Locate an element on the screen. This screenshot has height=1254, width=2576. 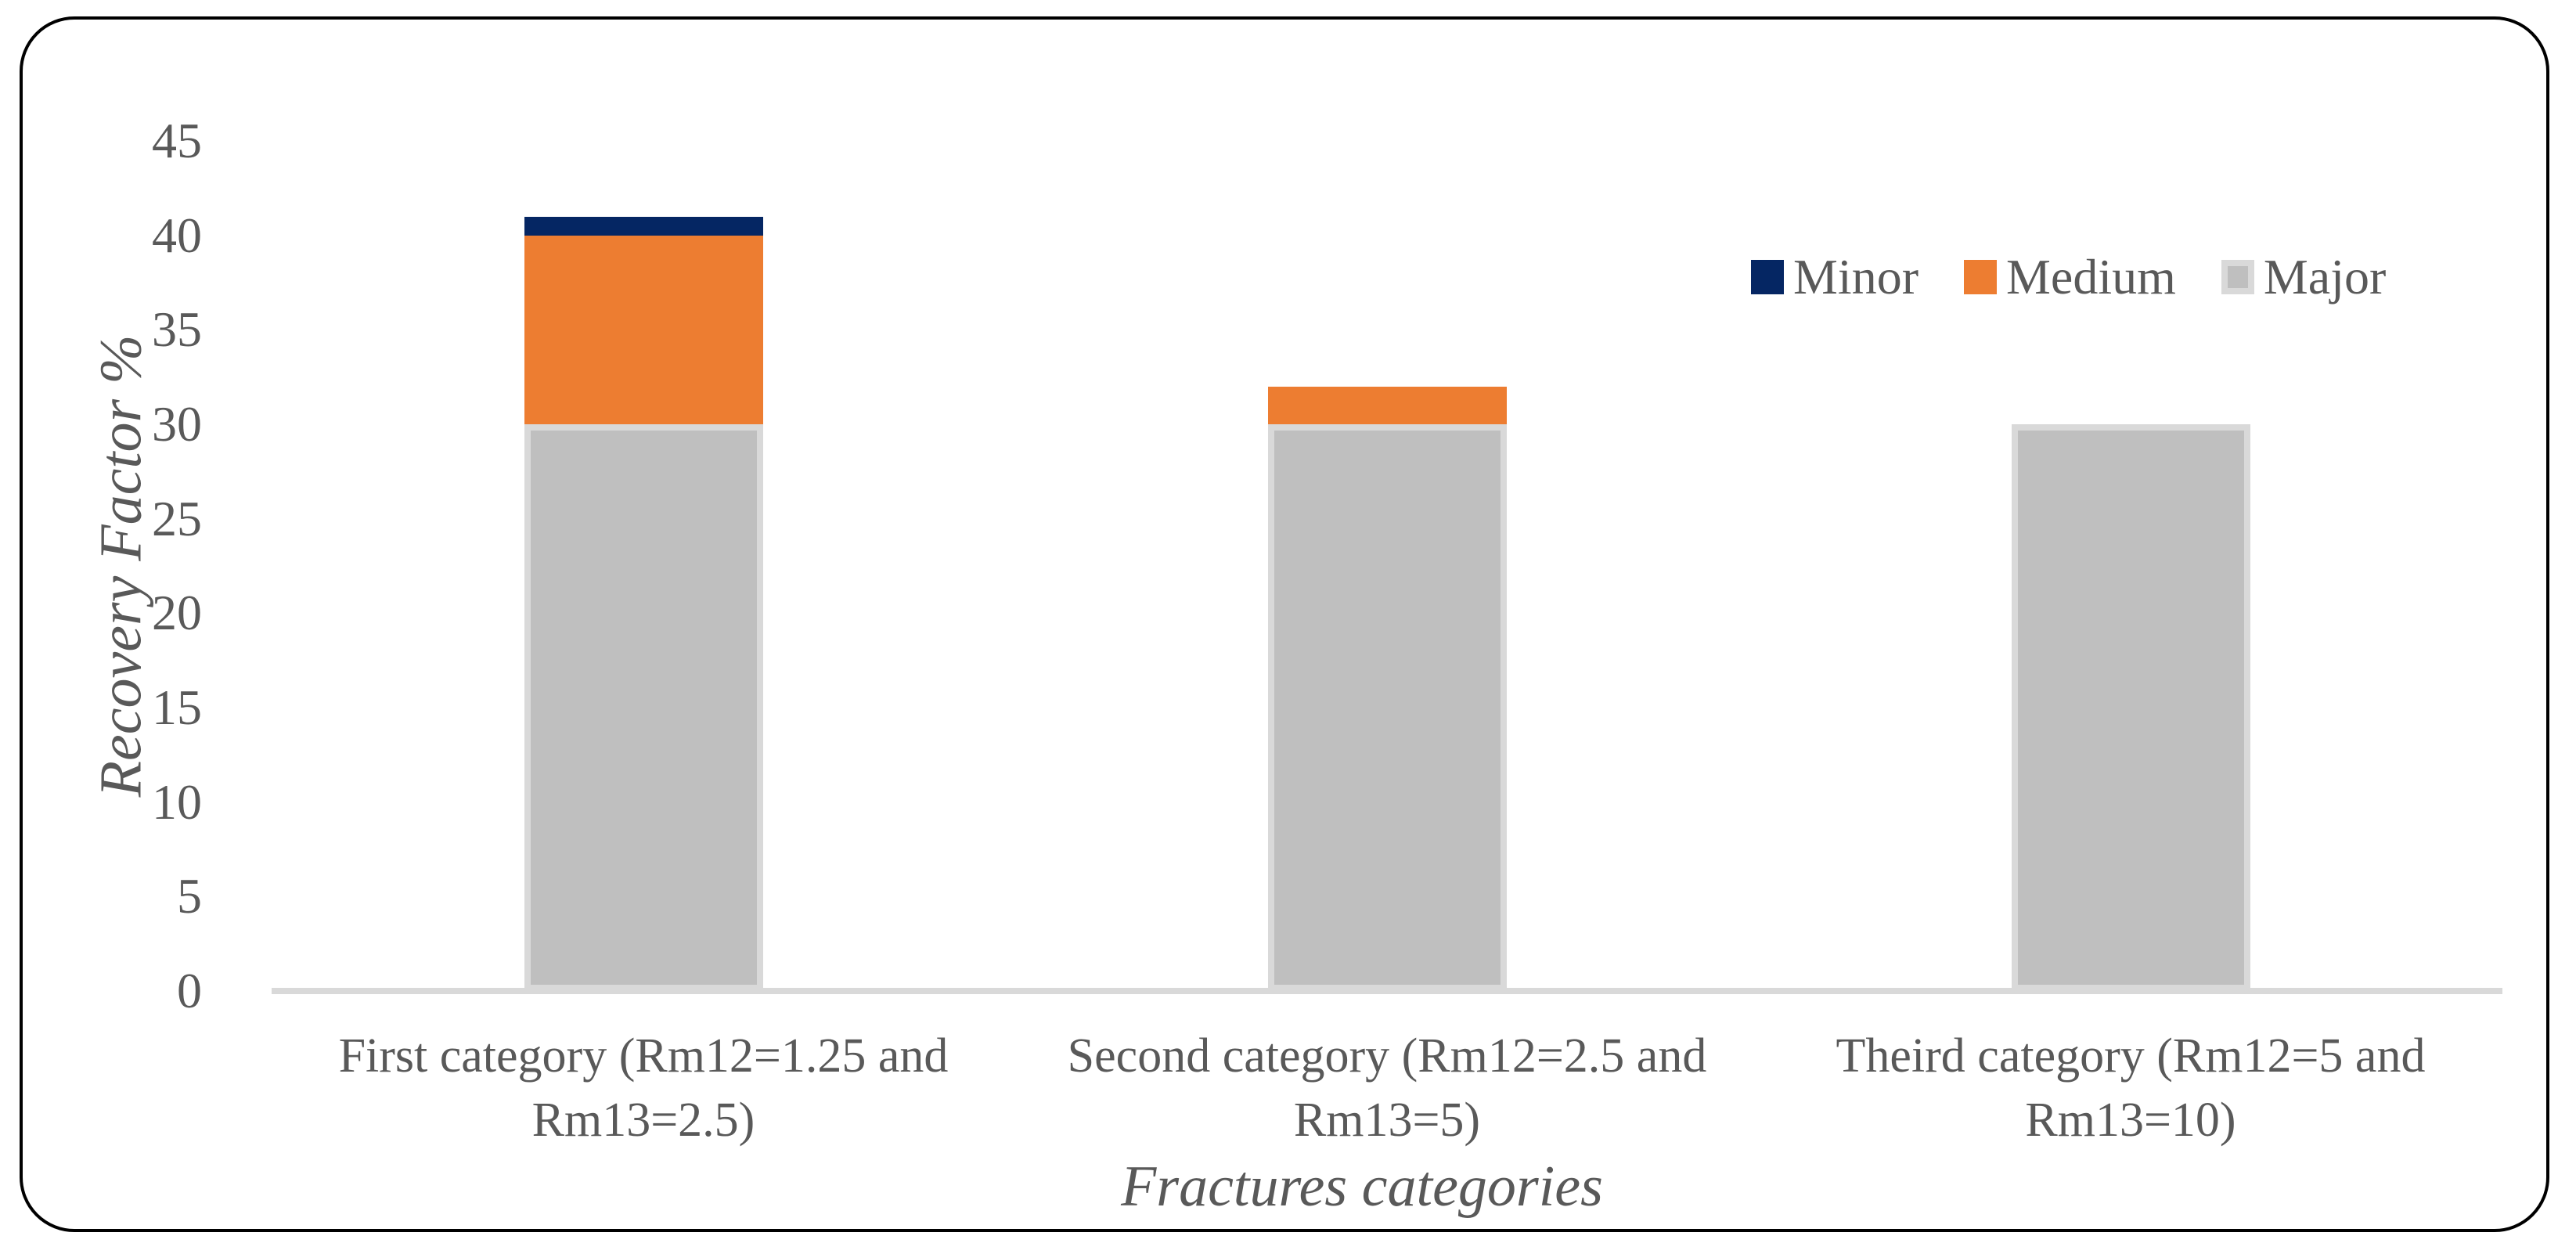
legend-label: Major is located at coordinates (2325, 276).